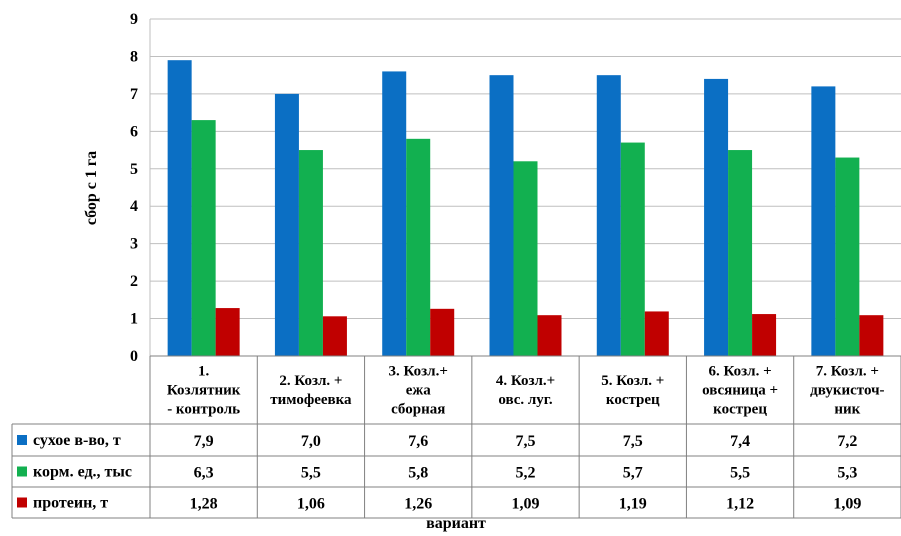 This screenshot has height=536, width=901. I want to click on x-axis-title: вариант, so click(456, 523).